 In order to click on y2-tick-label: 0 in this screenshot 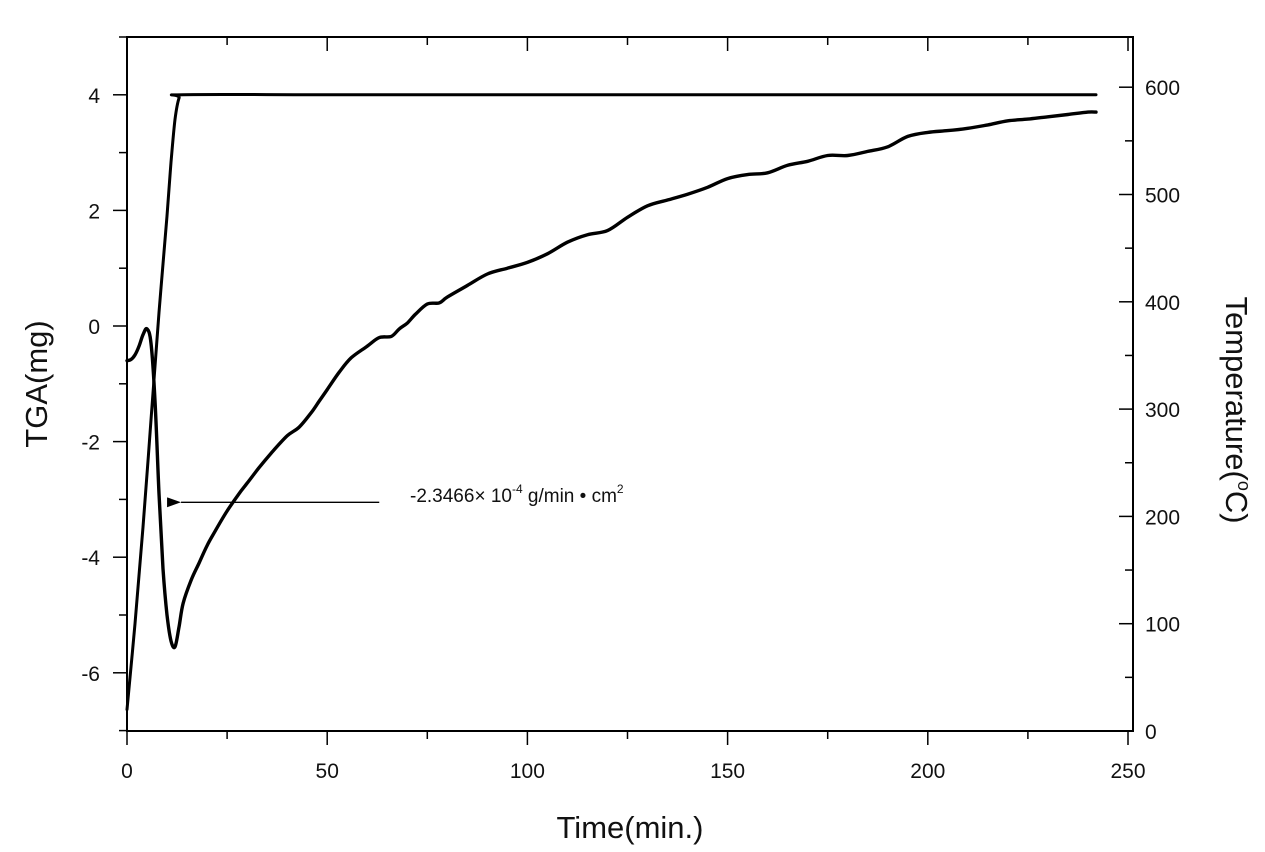, I will do `click(1151, 732)`.